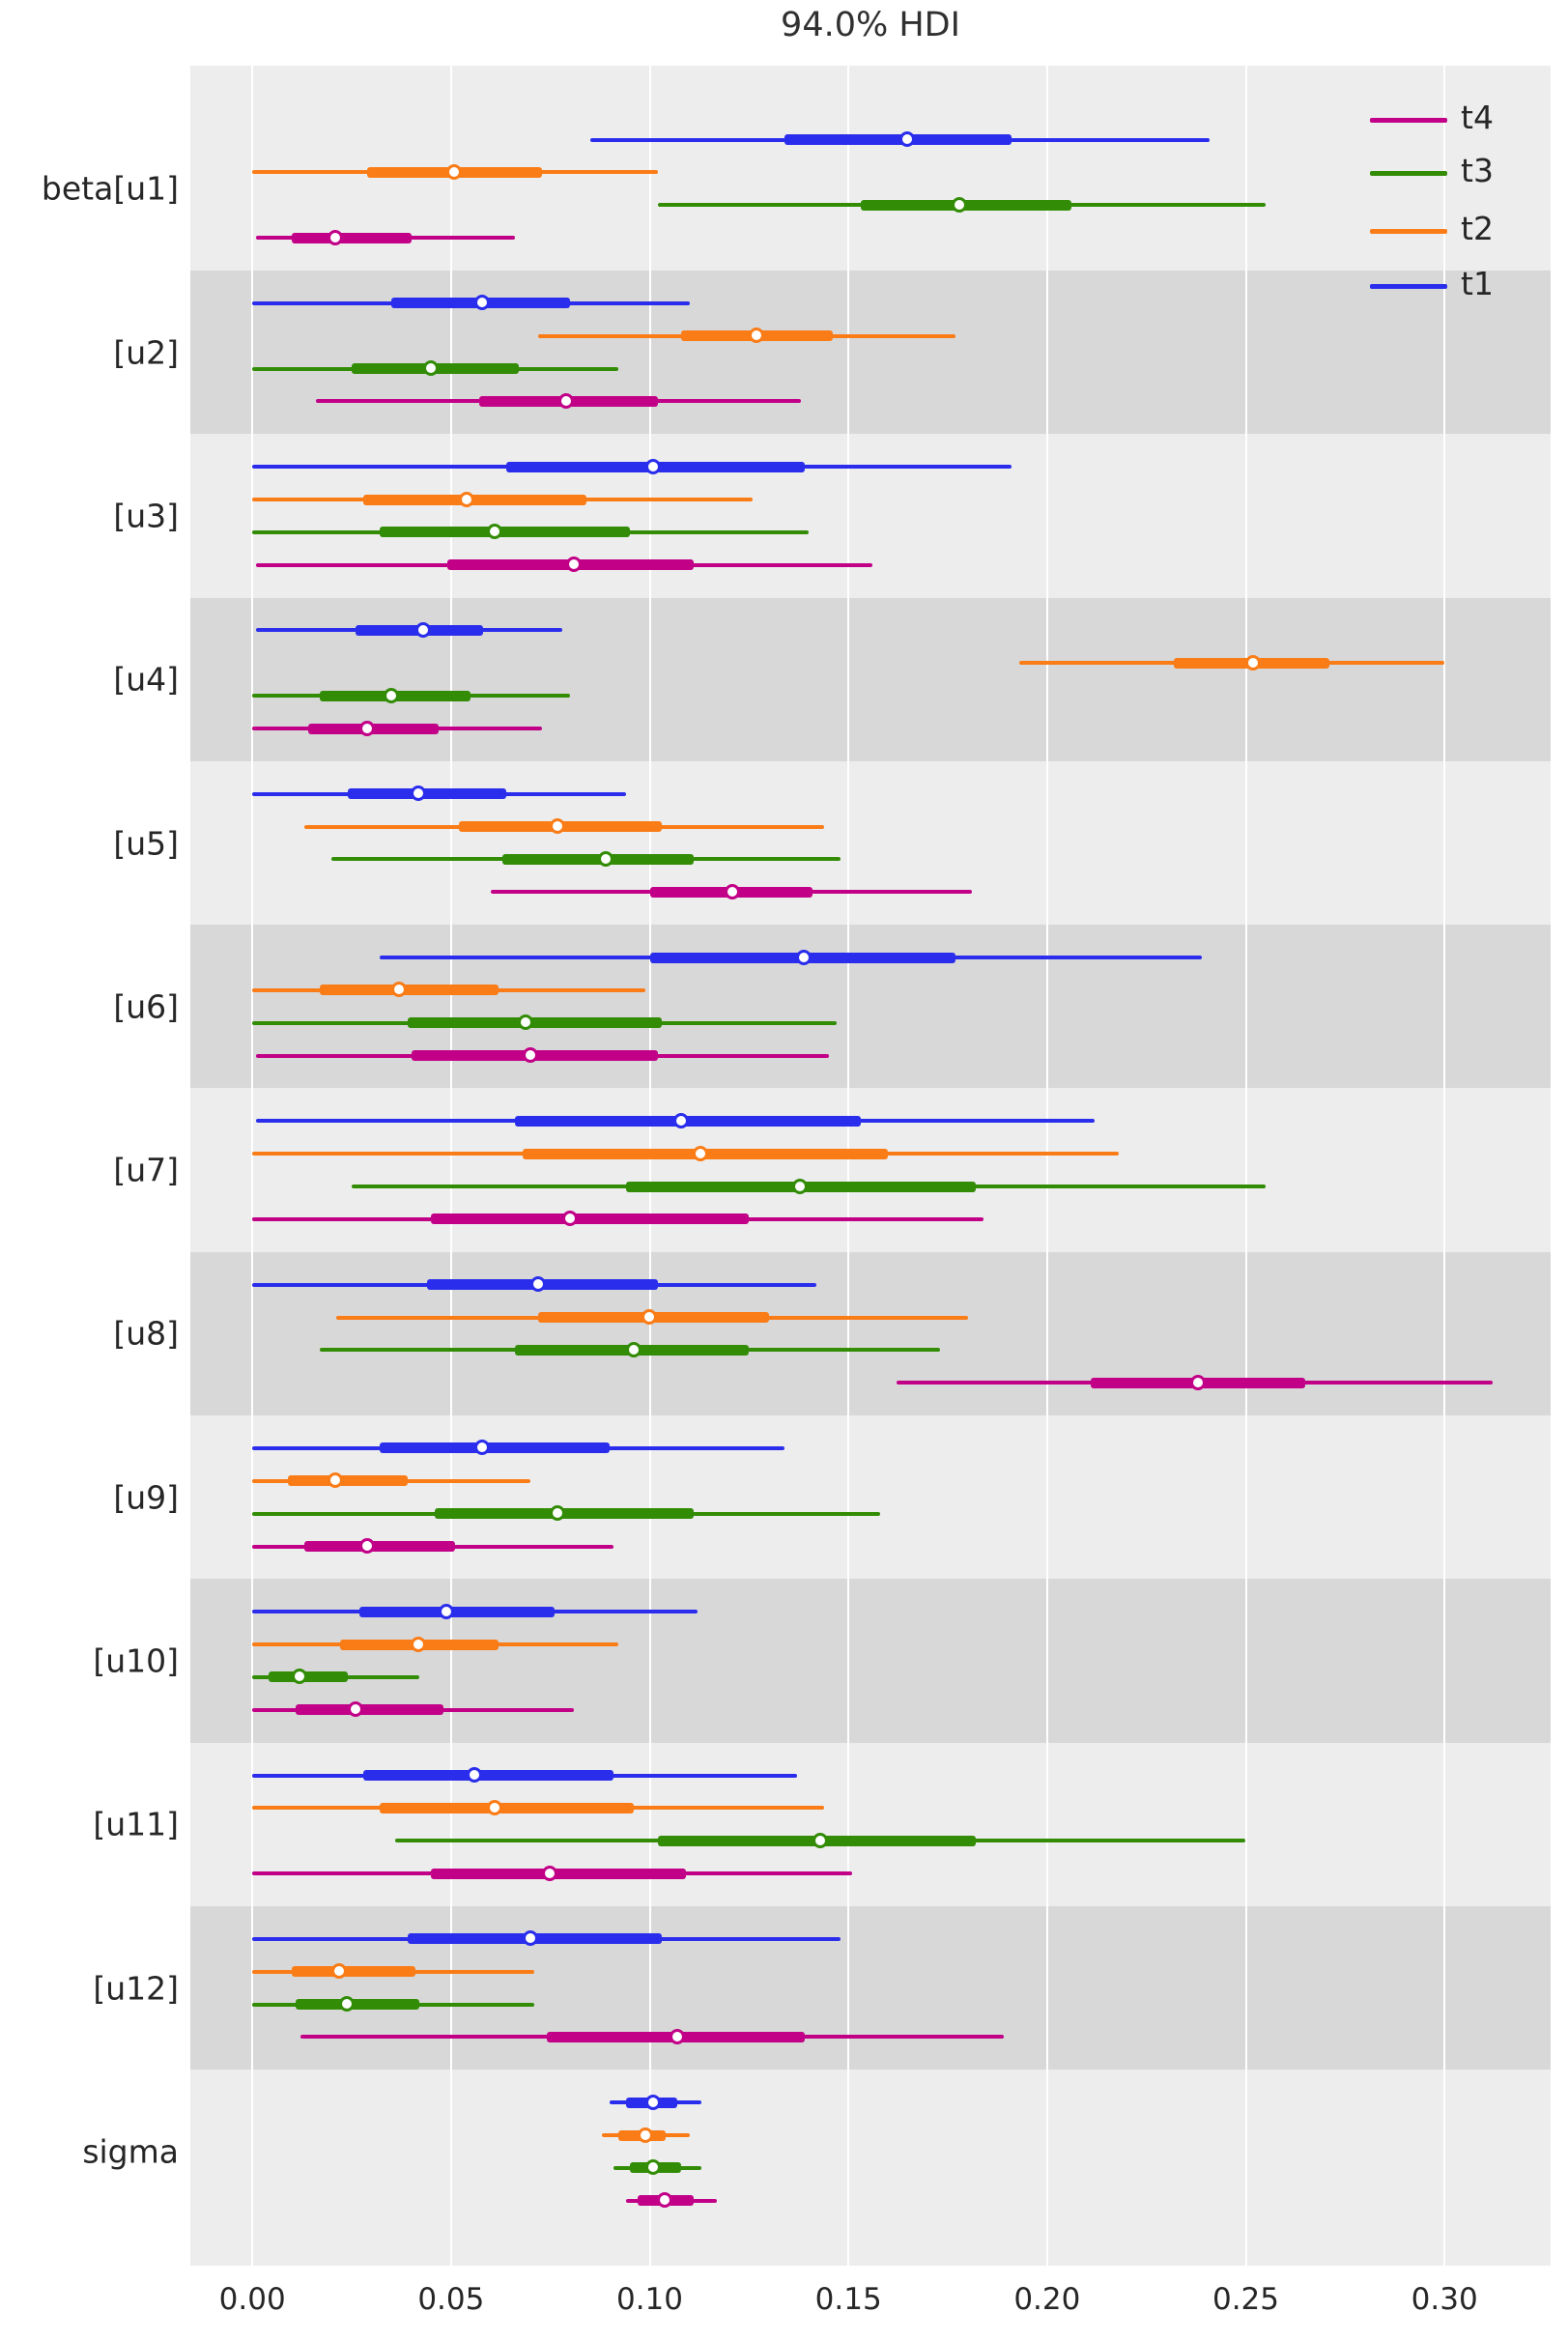 The height and width of the screenshot is (2341, 1568). I want to click on y-axis-label: [u2], so click(146, 353).